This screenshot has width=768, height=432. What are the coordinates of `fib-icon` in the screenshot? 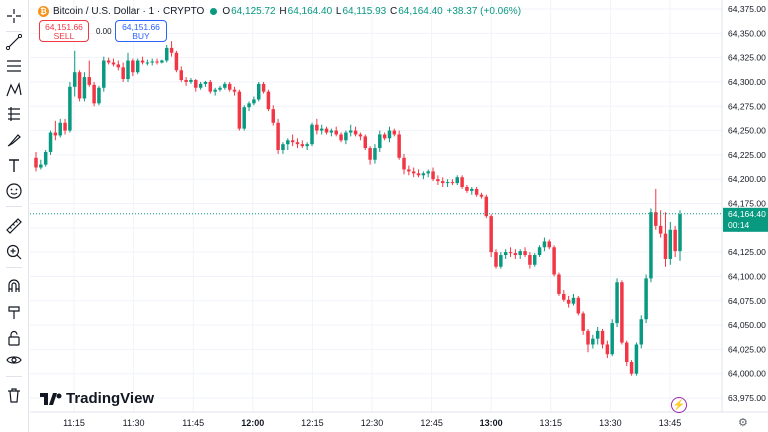 It's located at (14, 66).